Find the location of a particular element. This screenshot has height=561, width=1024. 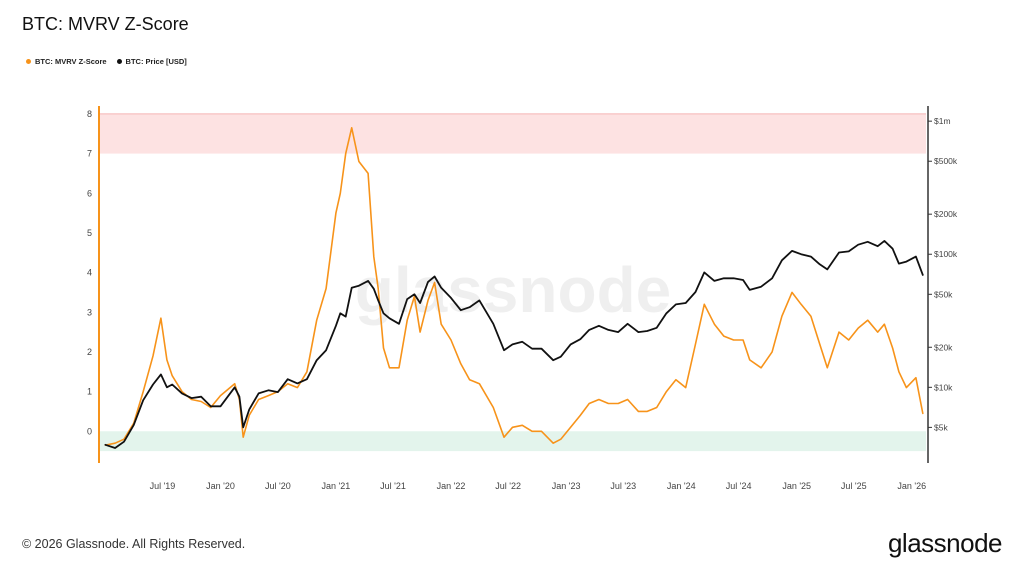

y-right-tick-label: $500k is located at coordinates (946, 161).